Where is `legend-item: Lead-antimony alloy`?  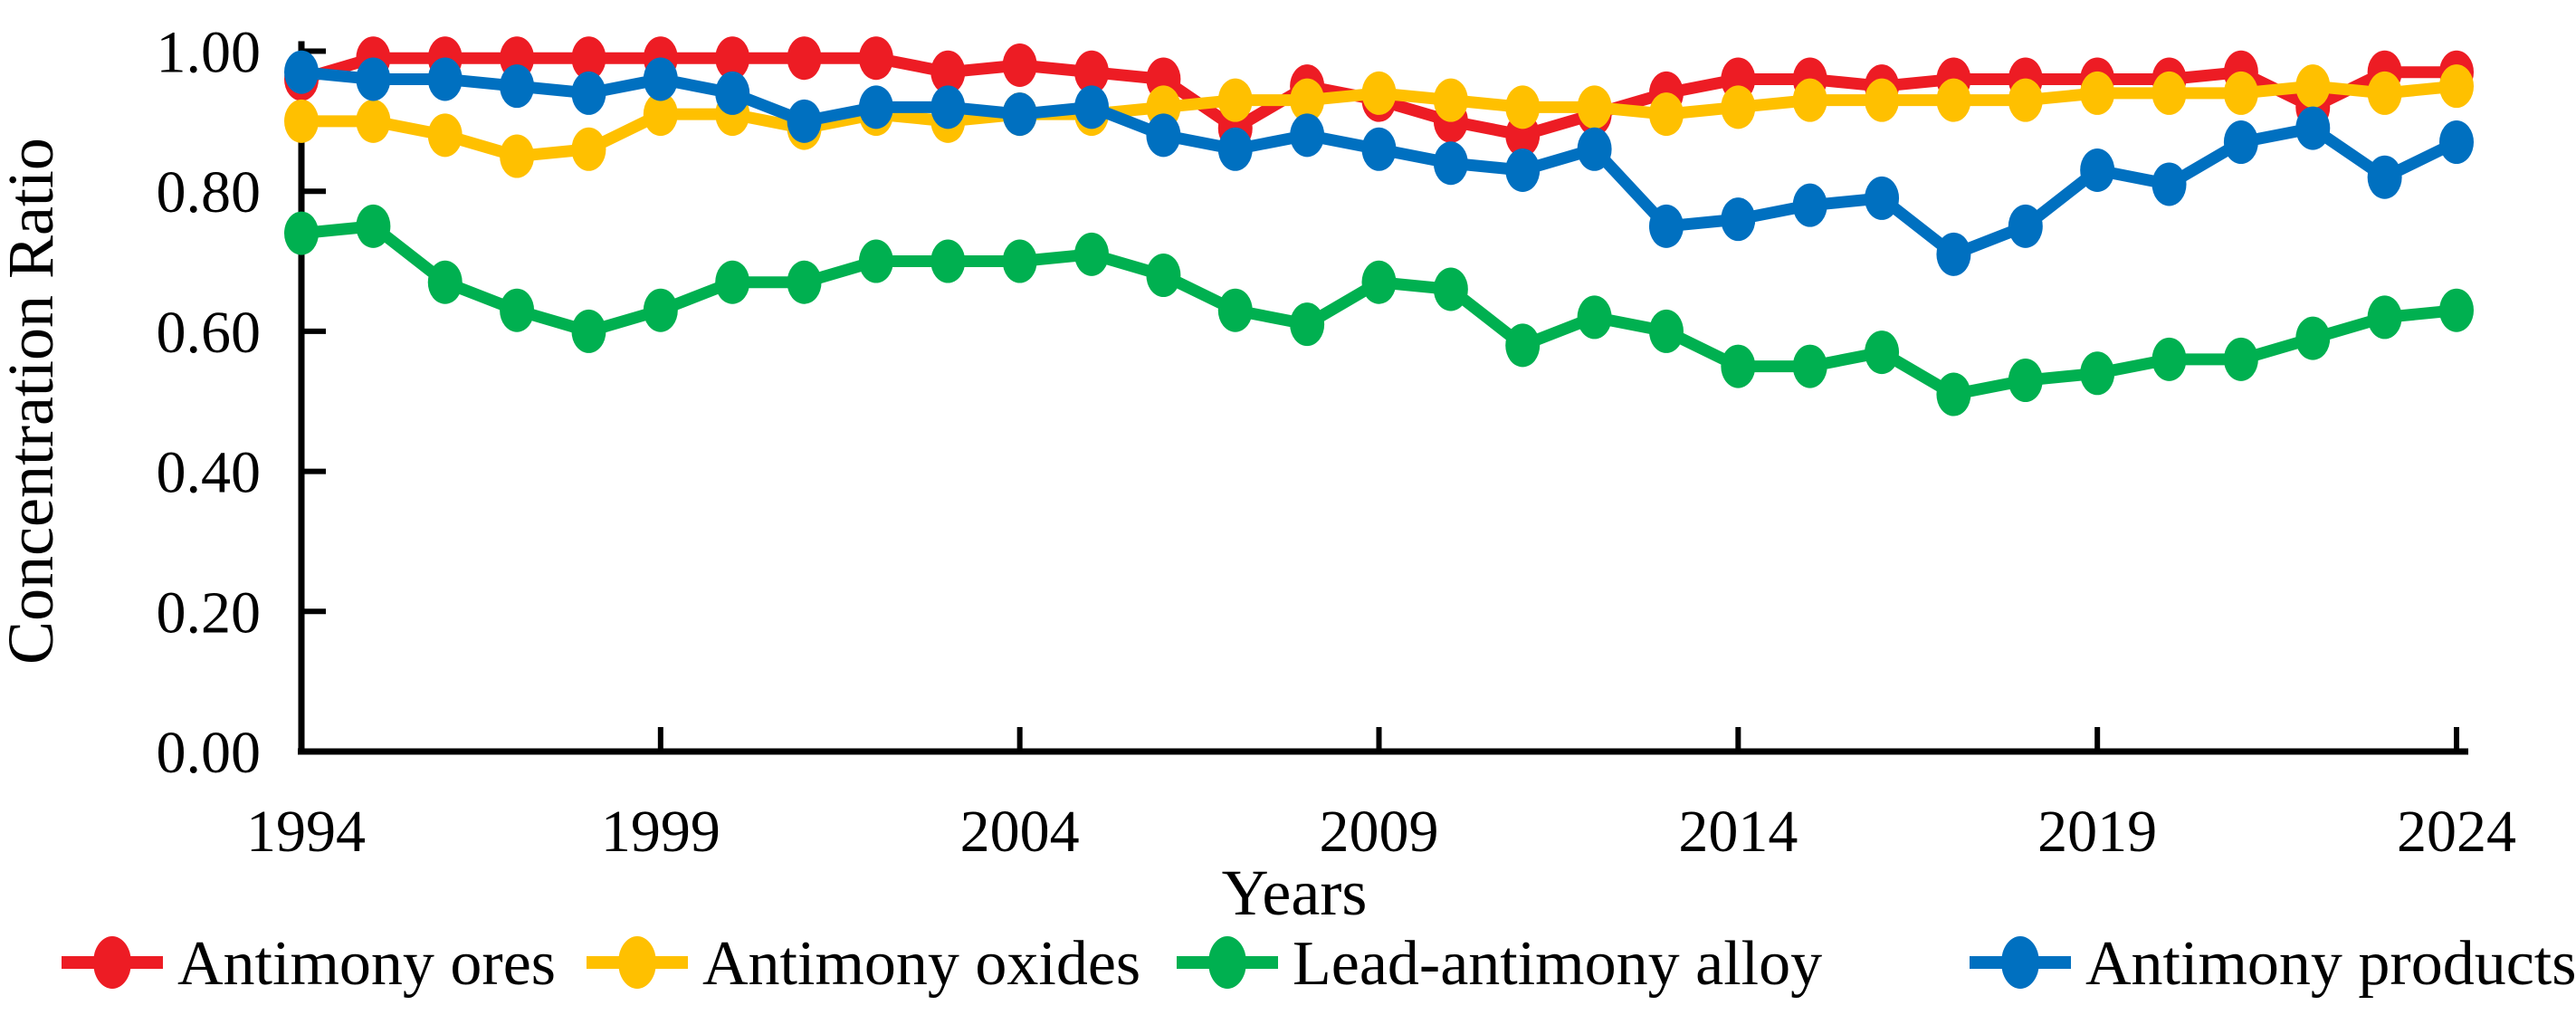
legend-item: Lead-antimony alloy is located at coordinates (1500, 964).